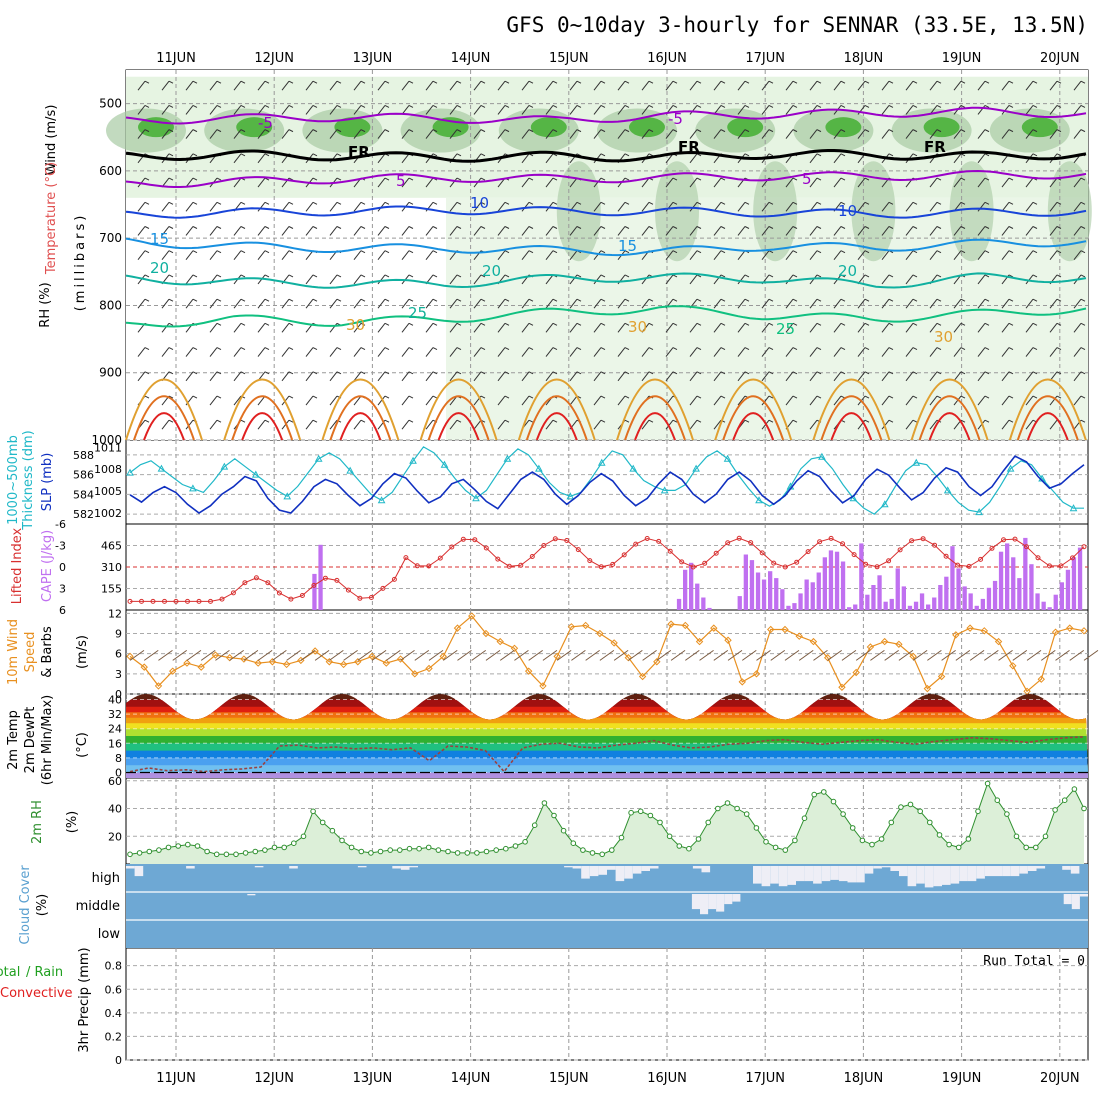  I want to click on cape-tick: 155, so click(111, 589).